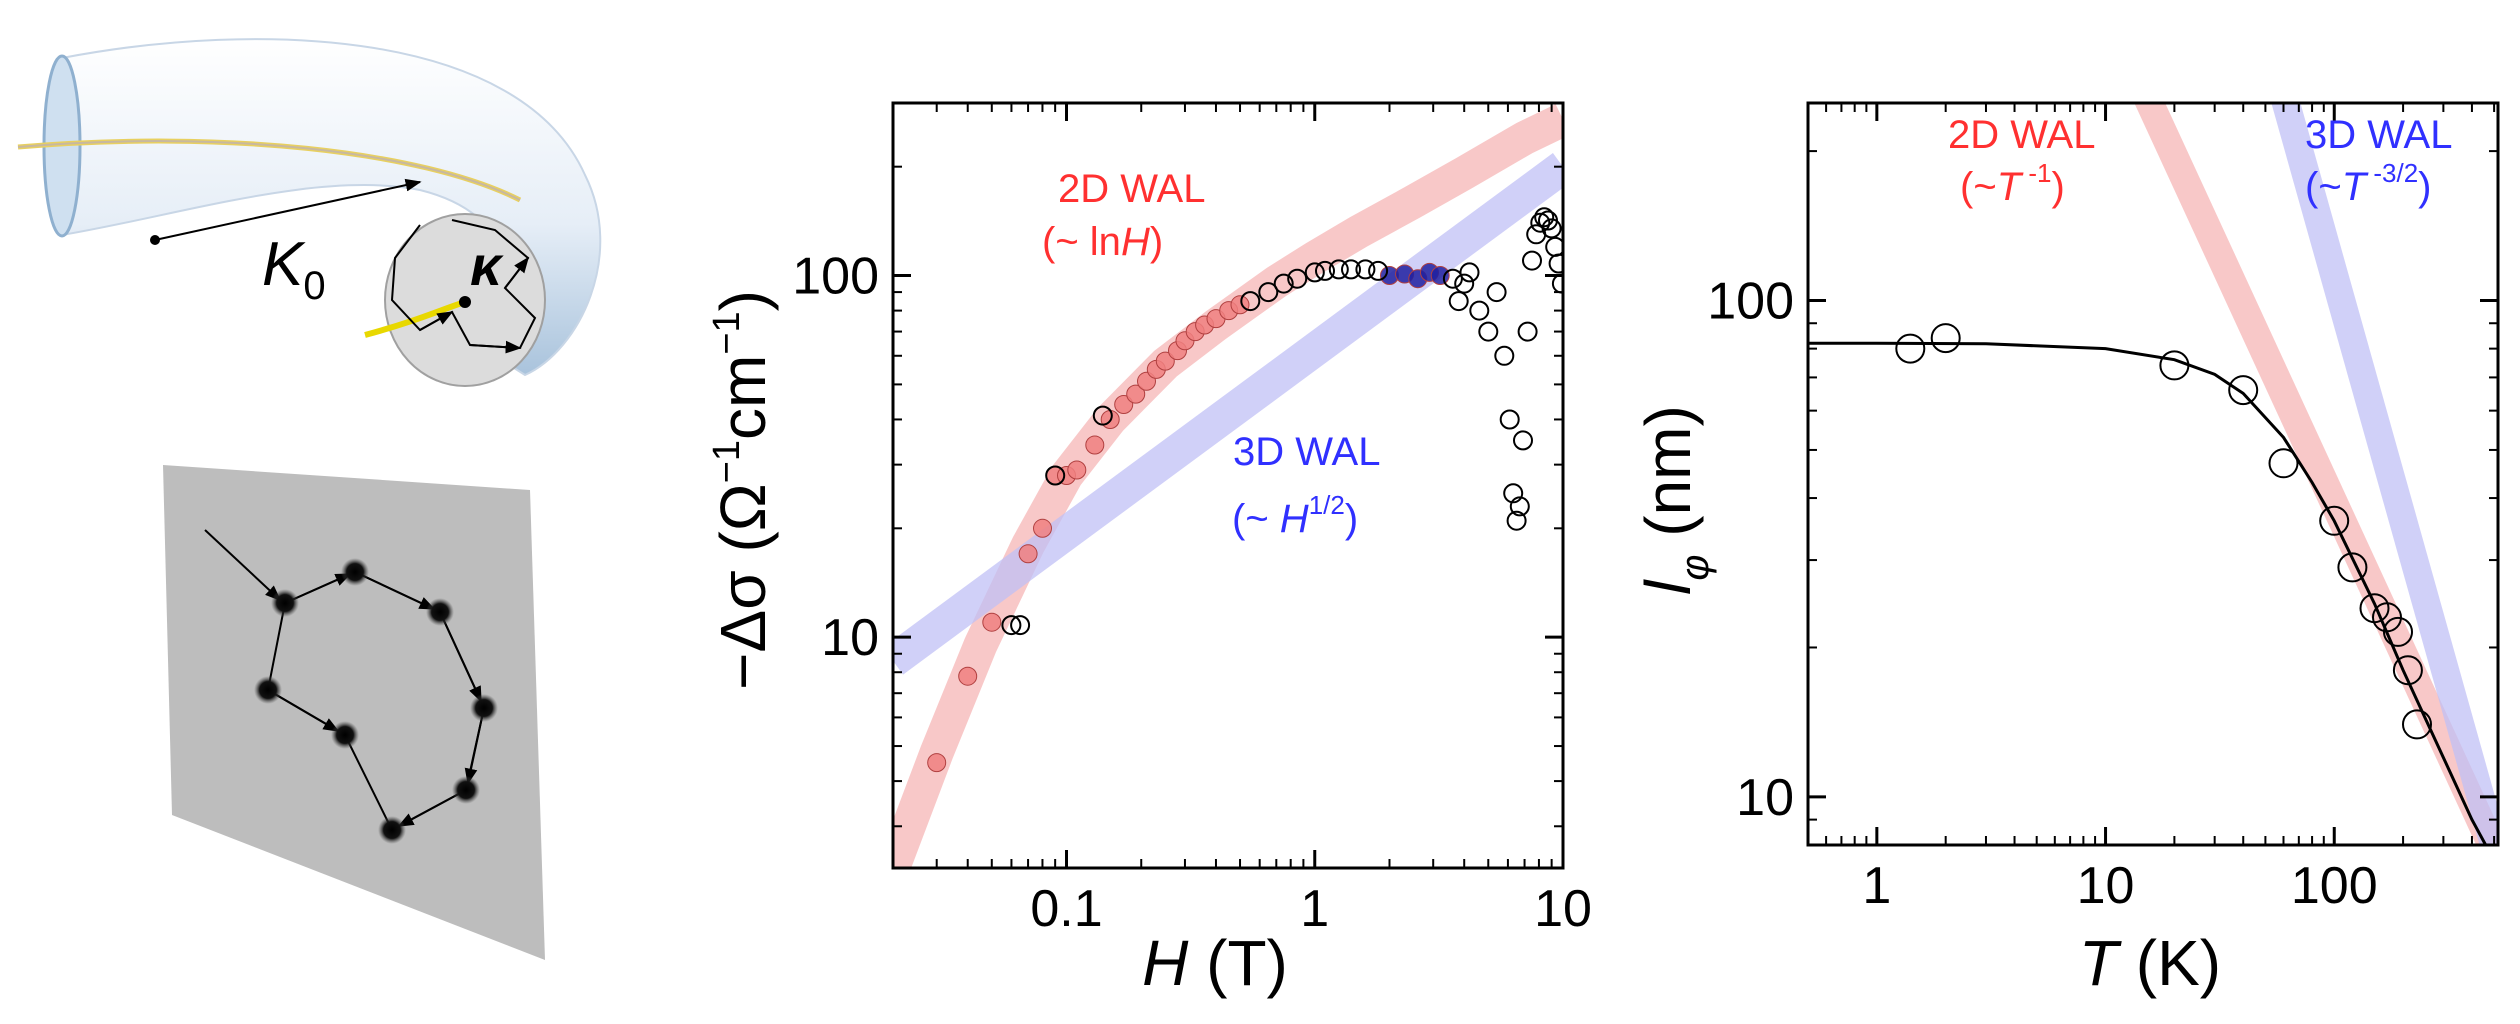  I want to click on plane-schematic, so click(354, 712).